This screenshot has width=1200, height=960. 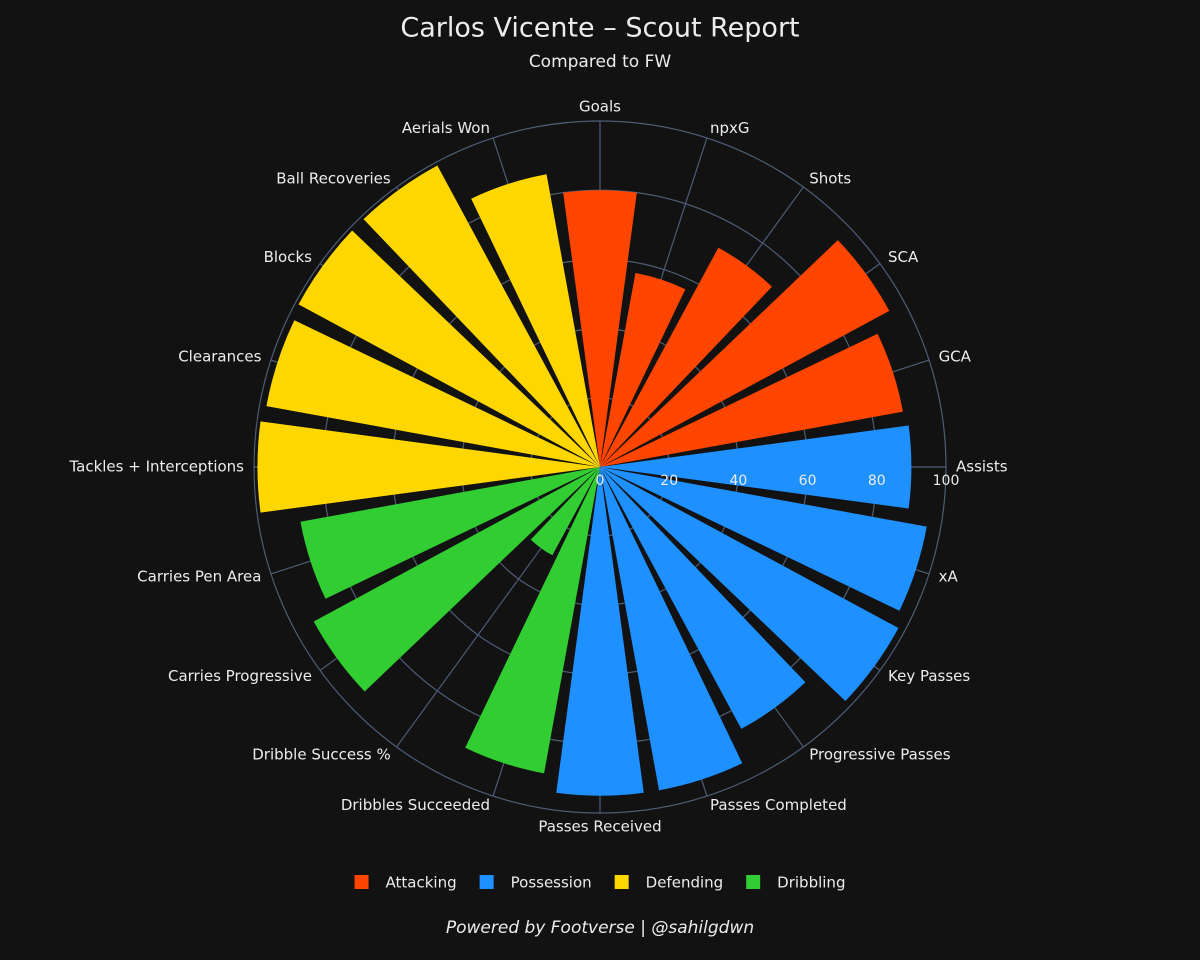 I want to click on legend-item: Possession, so click(x=535, y=883).